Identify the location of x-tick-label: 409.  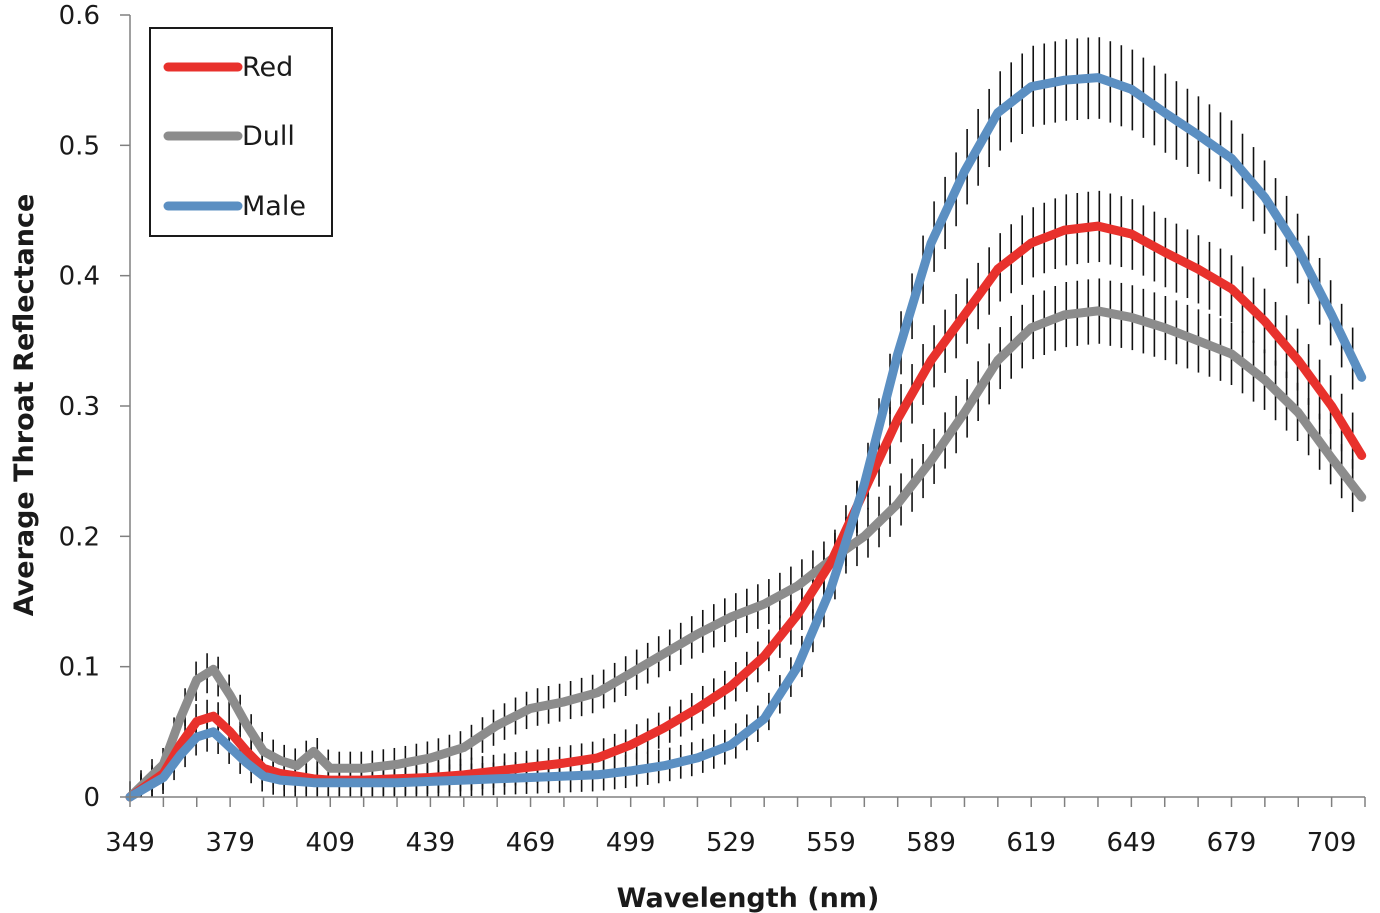
(330, 843).